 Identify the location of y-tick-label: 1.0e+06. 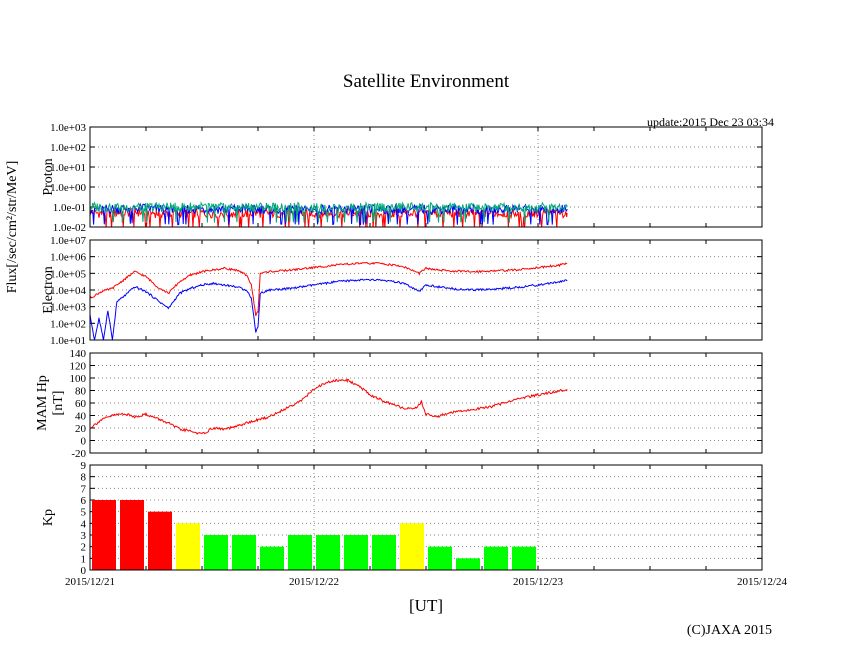
(68, 258).